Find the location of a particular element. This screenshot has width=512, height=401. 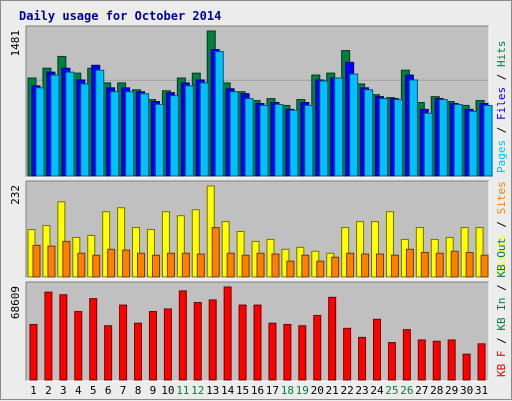

day-label-22: 22 is located at coordinates (346, 390).